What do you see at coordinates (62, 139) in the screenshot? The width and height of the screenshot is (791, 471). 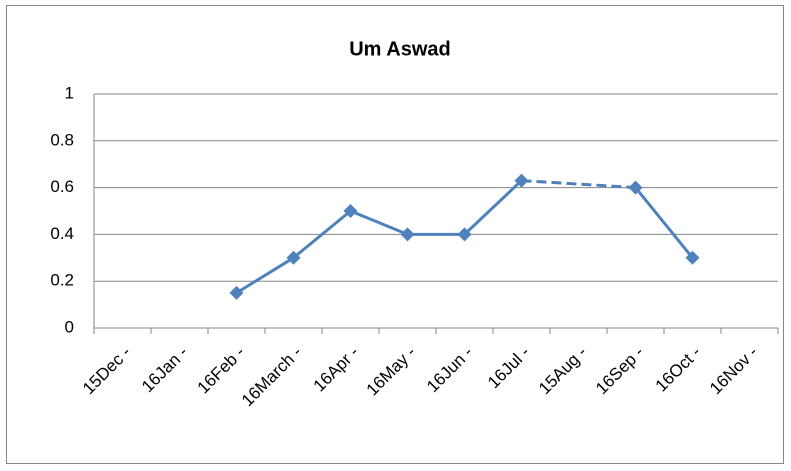 I see `y-tick-label: 0.8` at bounding box center [62, 139].